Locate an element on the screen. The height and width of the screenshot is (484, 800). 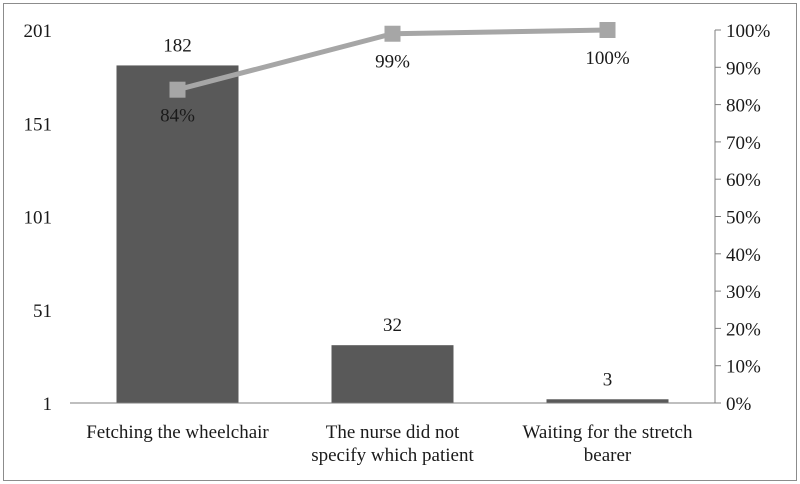
line-value-label: 84% is located at coordinates (177, 116).